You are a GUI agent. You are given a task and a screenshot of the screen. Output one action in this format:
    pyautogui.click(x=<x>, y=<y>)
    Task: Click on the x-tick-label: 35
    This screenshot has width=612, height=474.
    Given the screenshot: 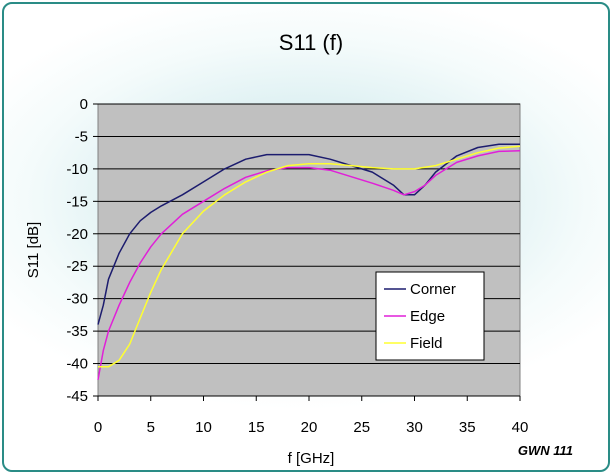 What is the action you would take?
    pyautogui.click(x=467, y=427)
    